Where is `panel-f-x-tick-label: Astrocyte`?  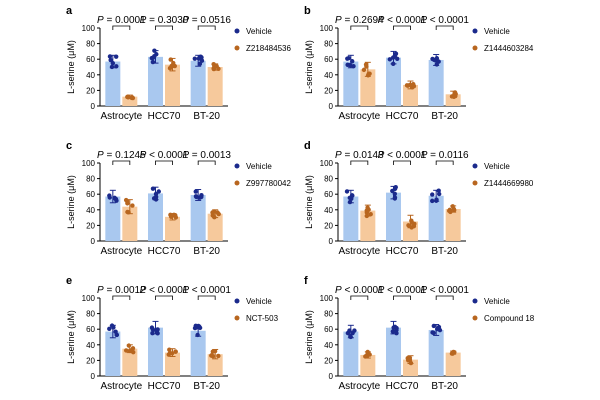 panel-f-x-tick-label: Astrocyte is located at coordinates (359, 386).